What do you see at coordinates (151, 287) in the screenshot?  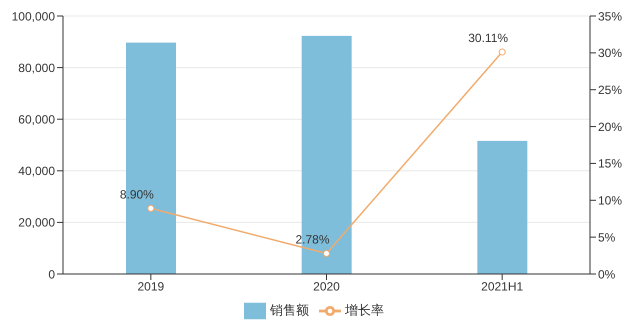 I see `x-tick-label: 2019` at bounding box center [151, 287].